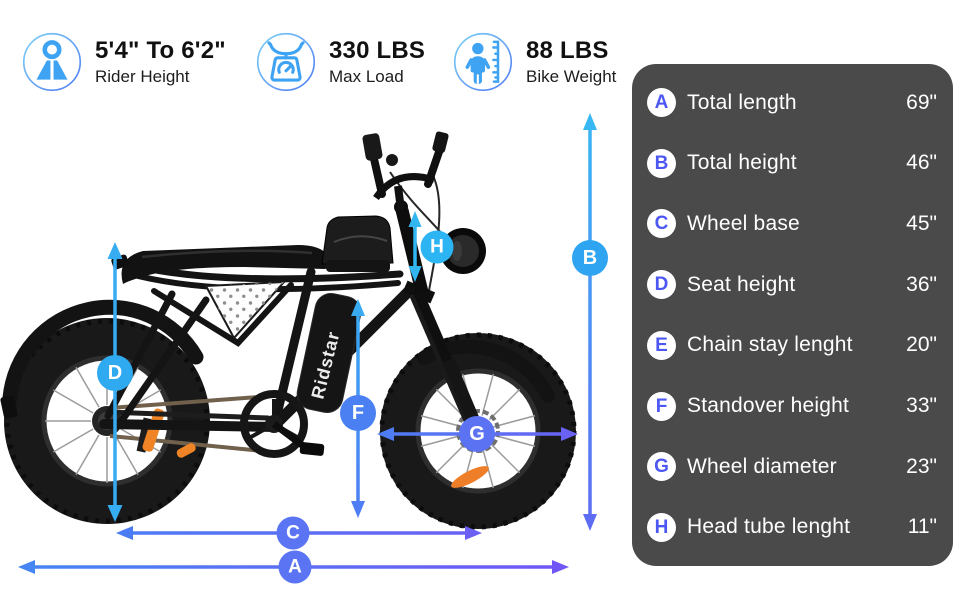 The height and width of the screenshot is (600, 970). I want to click on spec-rider-height: 5'4" To 6'2" Rider Height, so click(124, 62).